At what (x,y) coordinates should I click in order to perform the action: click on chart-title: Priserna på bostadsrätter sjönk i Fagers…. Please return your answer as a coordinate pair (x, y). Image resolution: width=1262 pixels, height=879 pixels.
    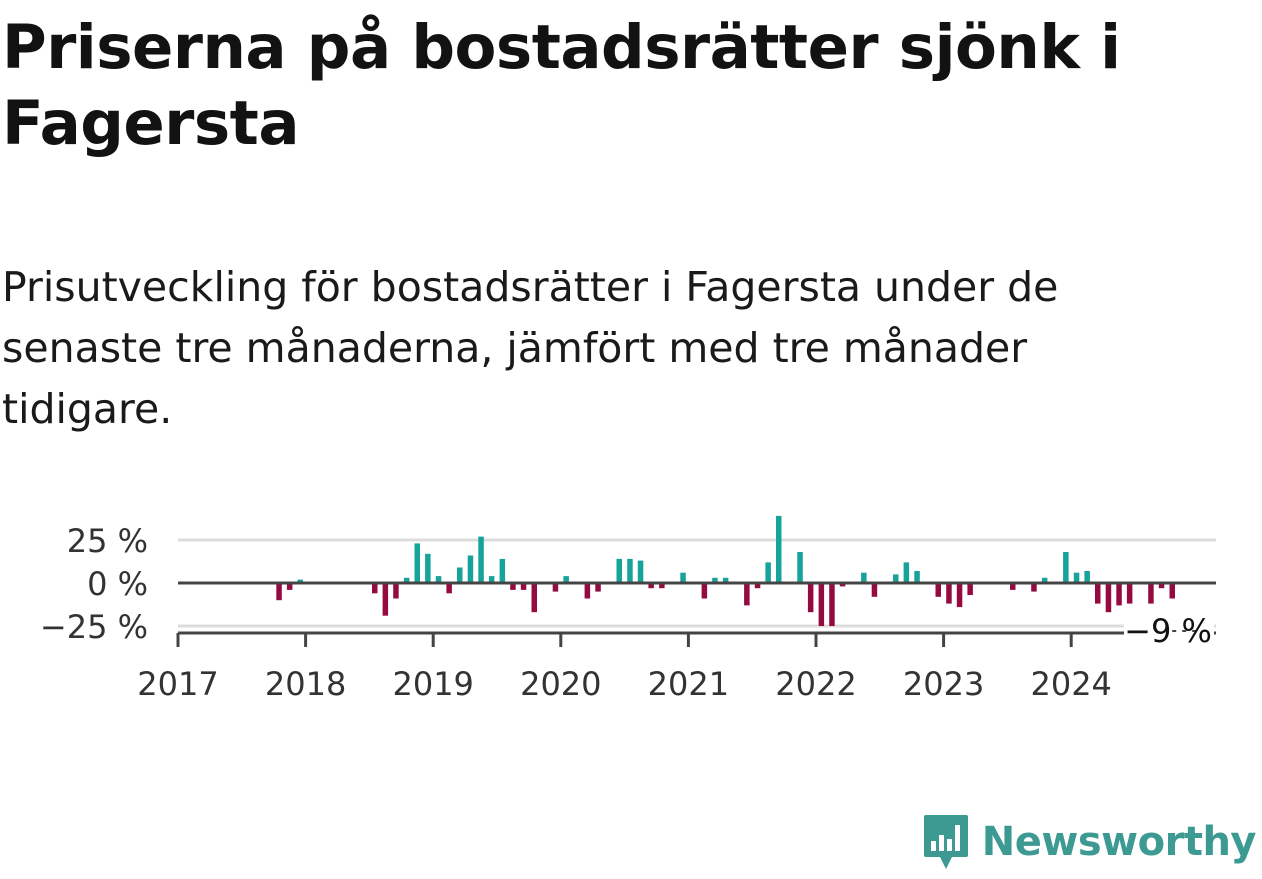
    Looking at the image, I should click on (561, 85).